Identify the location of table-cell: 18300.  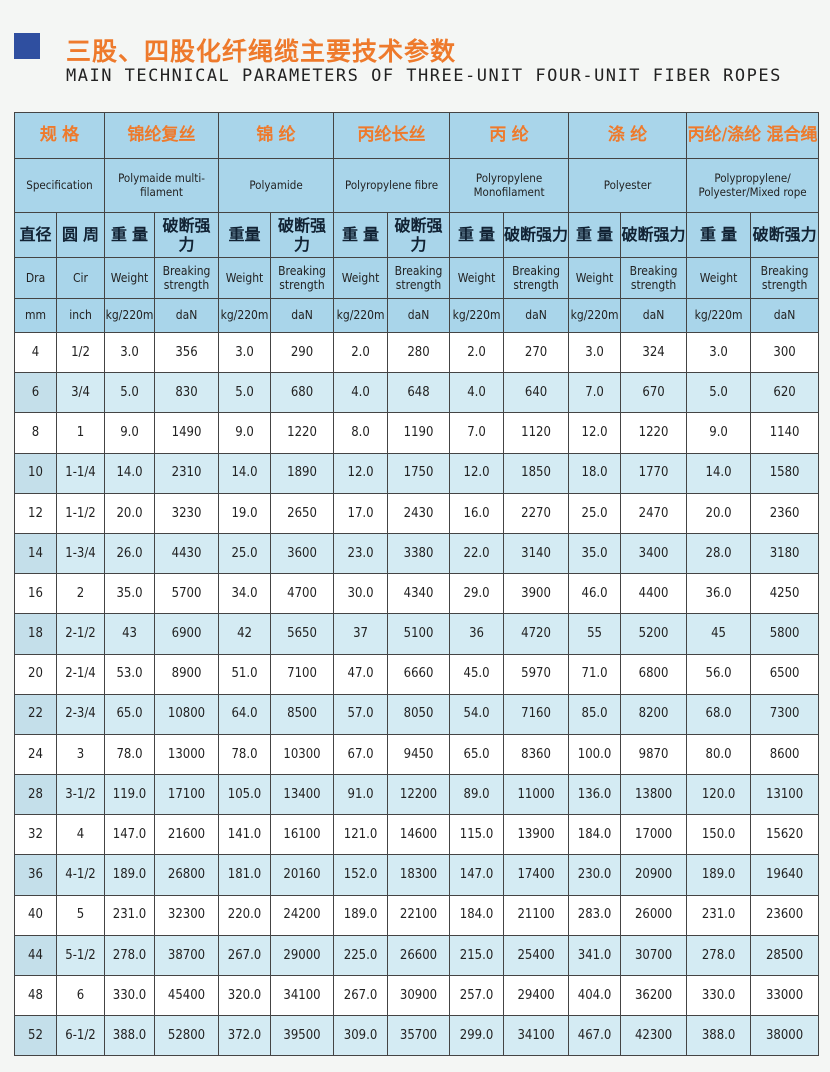
(419, 875).